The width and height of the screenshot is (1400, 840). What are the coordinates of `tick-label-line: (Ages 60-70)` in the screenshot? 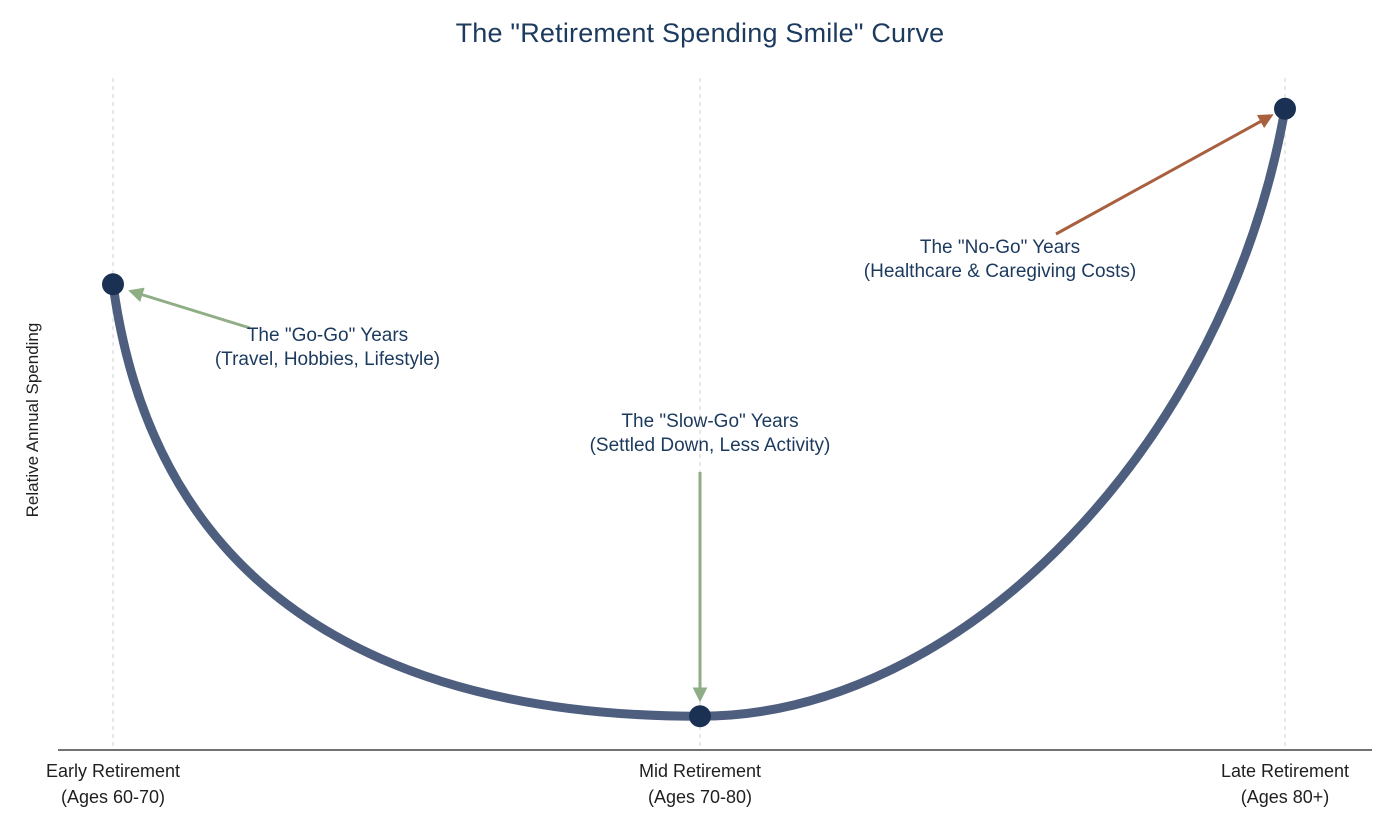 It's located at (113, 797).